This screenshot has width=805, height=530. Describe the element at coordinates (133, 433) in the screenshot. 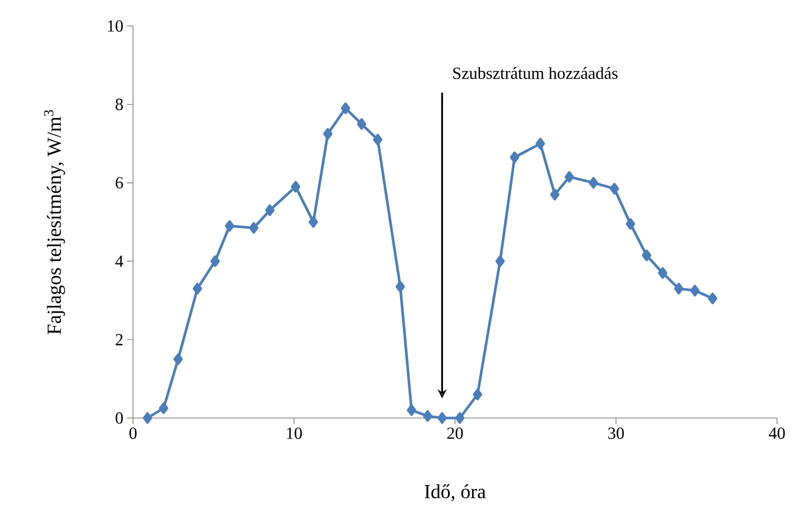

I see `x-tick-label: 0` at that location.